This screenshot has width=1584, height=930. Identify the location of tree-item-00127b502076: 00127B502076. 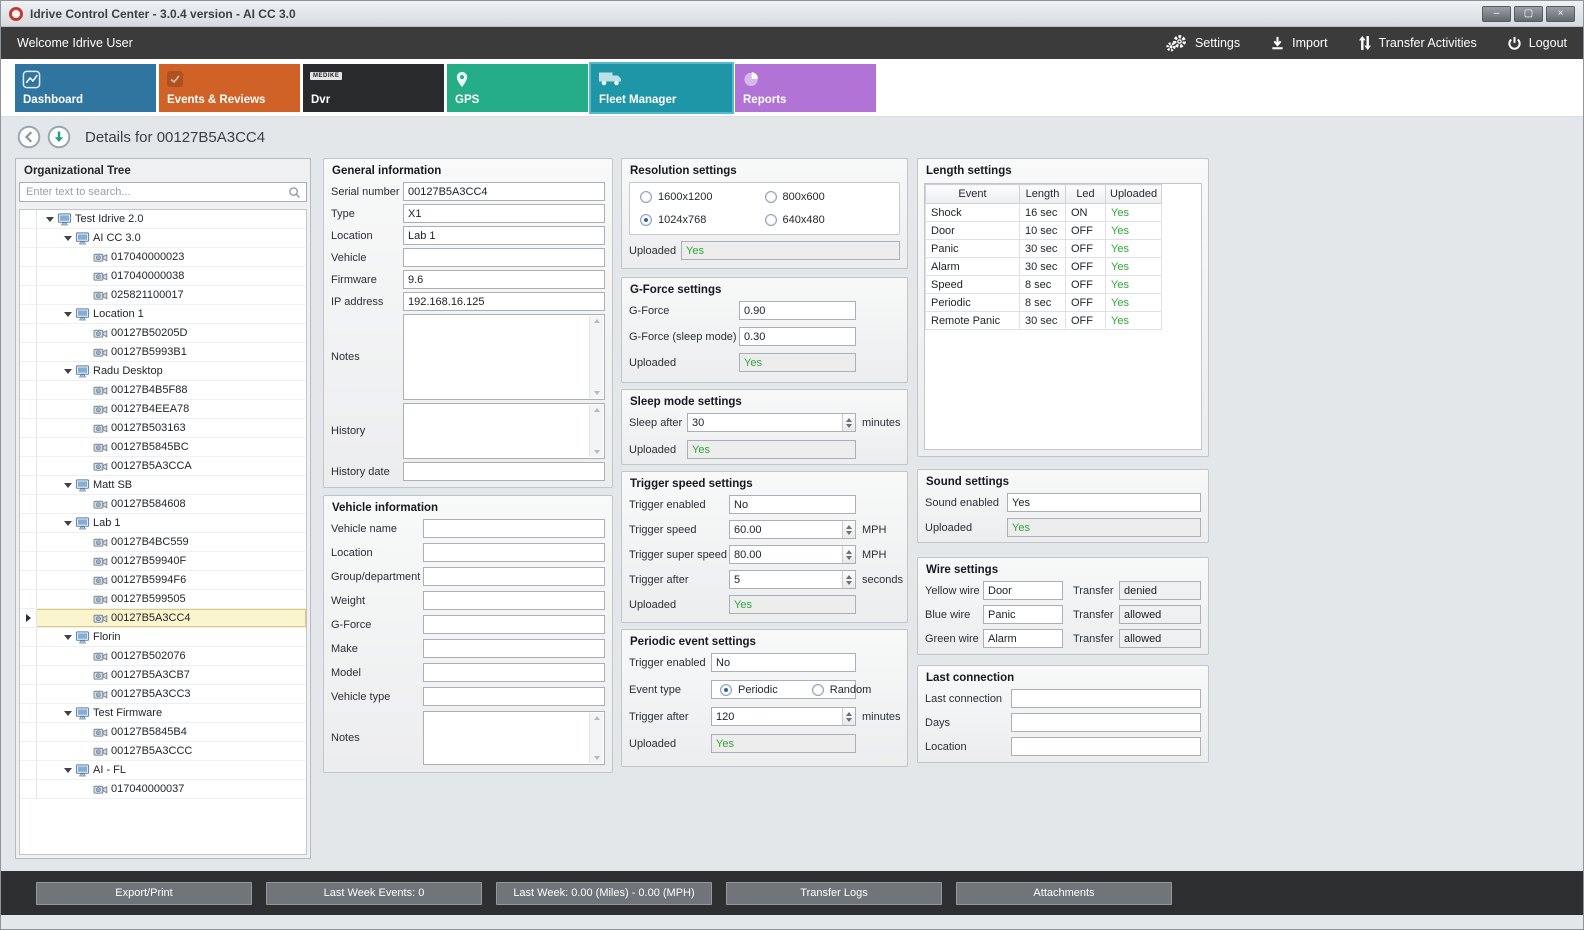
(163, 656).